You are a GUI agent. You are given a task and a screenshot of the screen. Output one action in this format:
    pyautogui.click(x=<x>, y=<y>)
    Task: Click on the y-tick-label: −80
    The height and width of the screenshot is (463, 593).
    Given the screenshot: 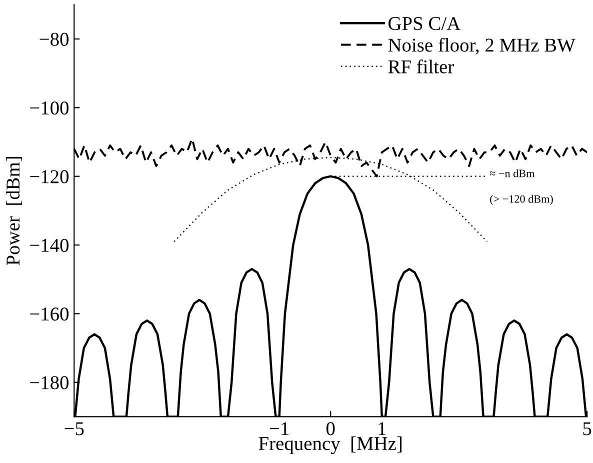 What is the action you would take?
    pyautogui.click(x=54, y=39)
    